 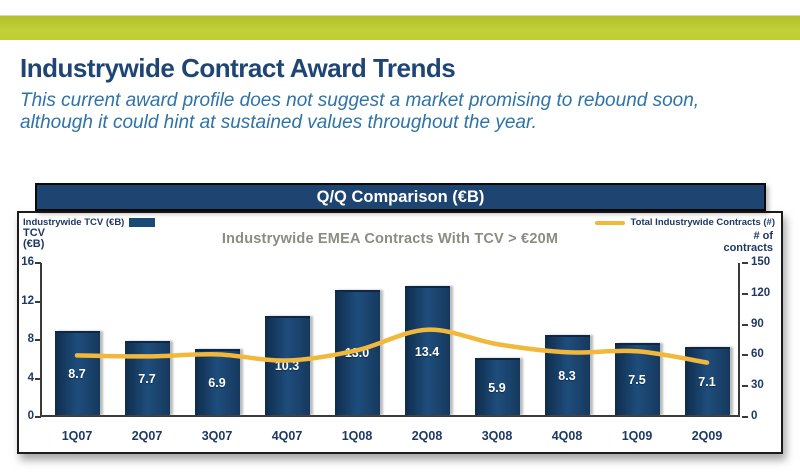 I want to click on bar-value-label: 8.7, so click(x=77, y=374).